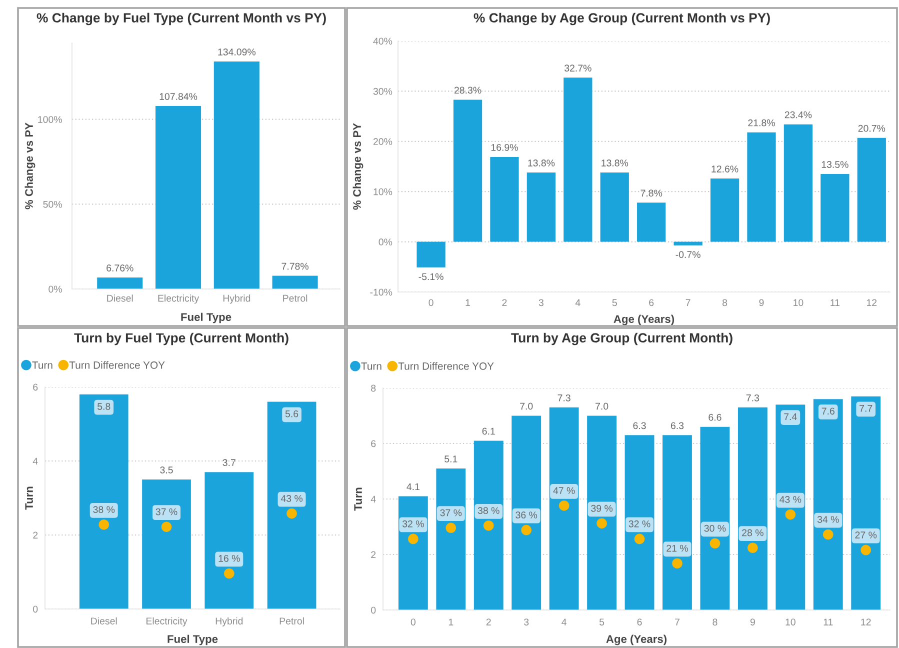  What do you see at coordinates (828, 411) in the screenshot?
I see `data-label: 7.6` at bounding box center [828, 411].